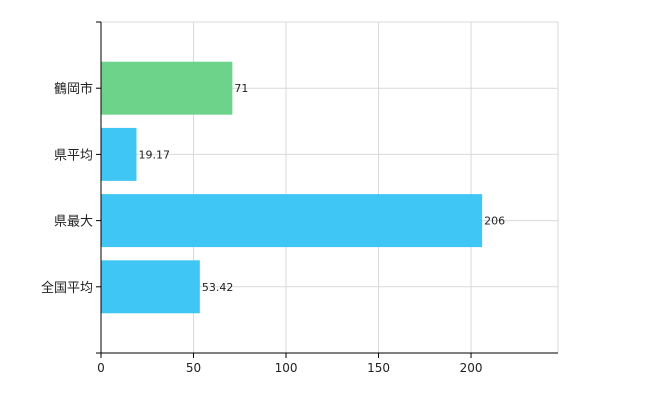 The height and width of the screenshot is (404, 650). I want to click on x-tick-label: 200, so click(471, 368).